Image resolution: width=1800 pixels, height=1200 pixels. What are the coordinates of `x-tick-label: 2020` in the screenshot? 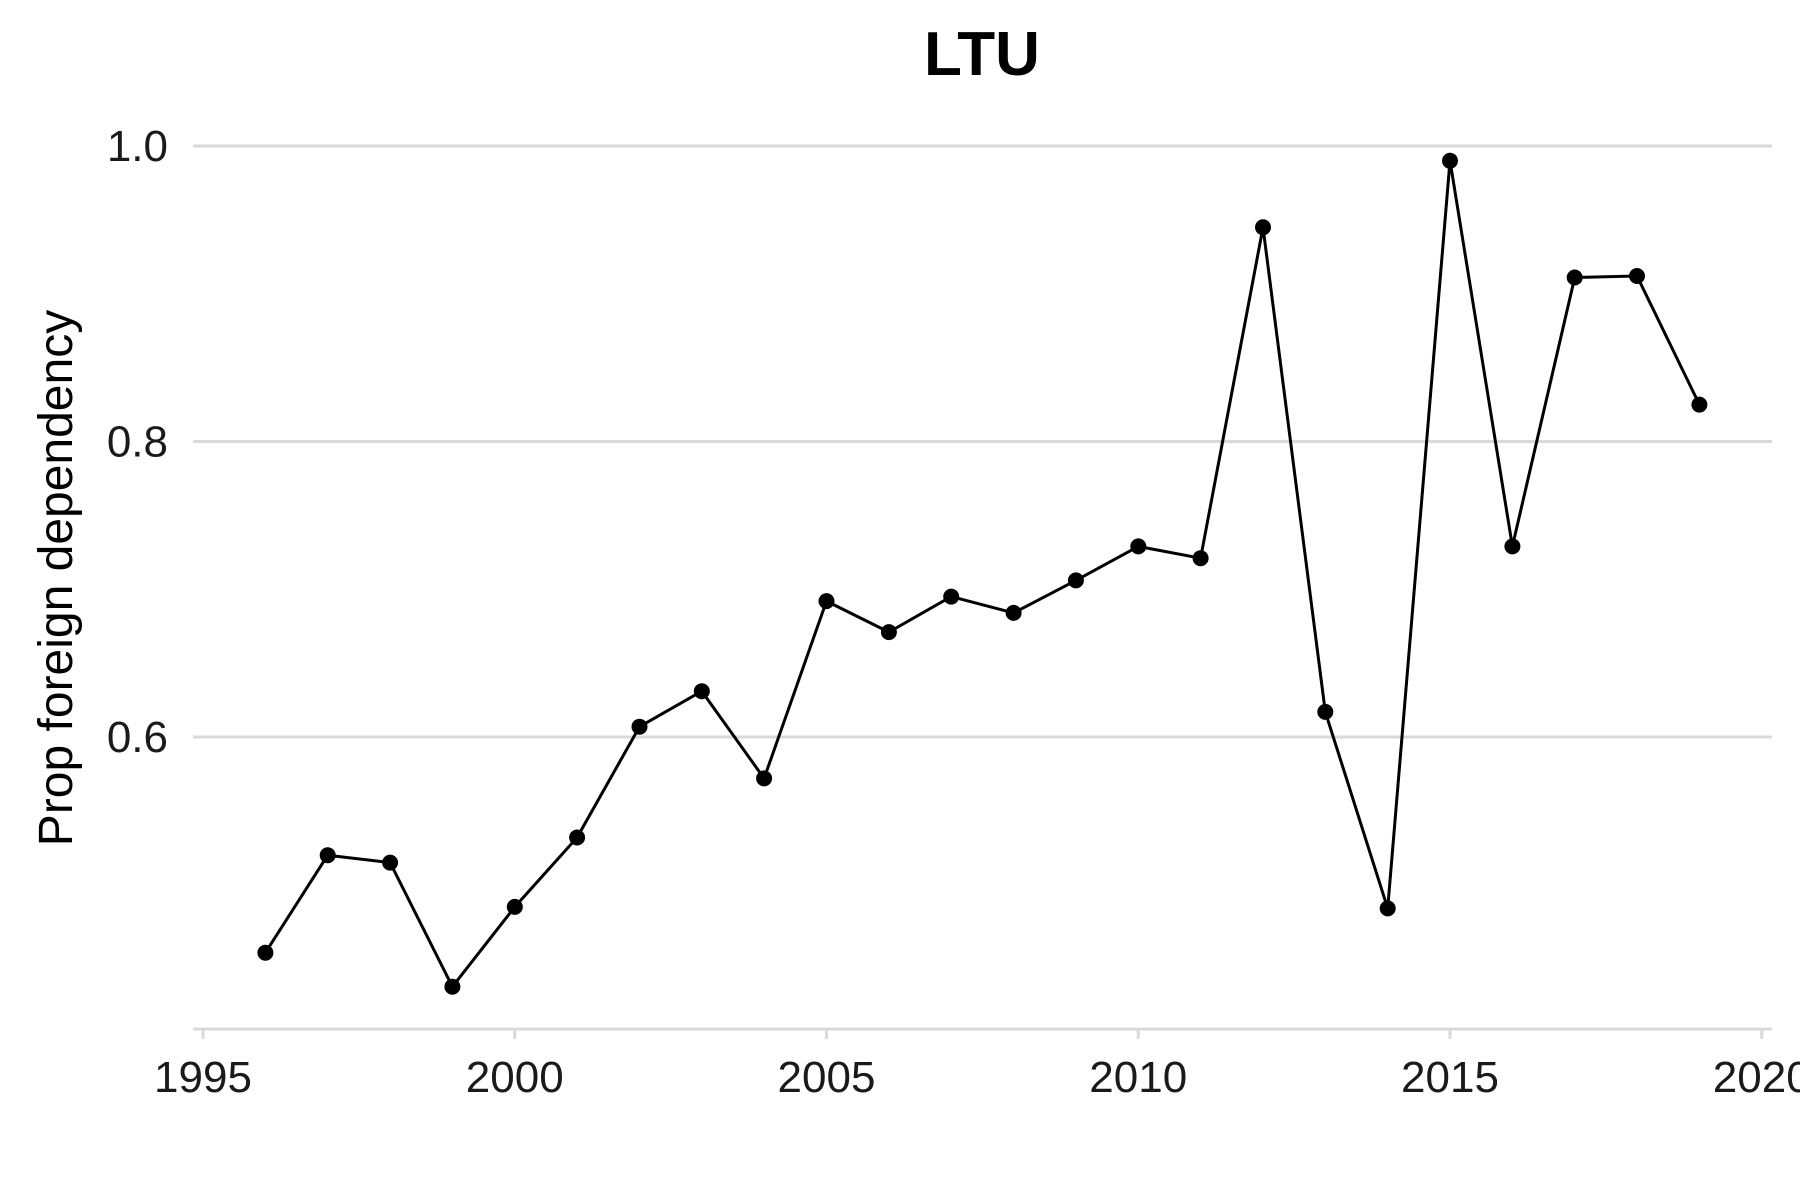 It's located at (1756, 1077).